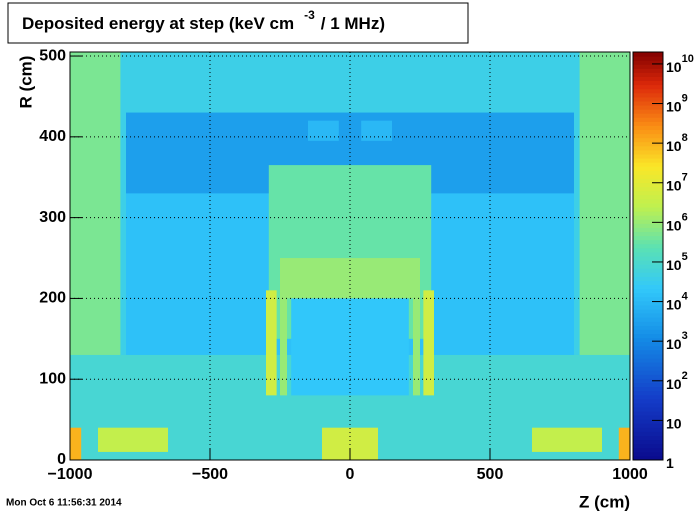 Image resolution: width=700 pixels, height=514 pixels. What do you see at coordinates (685, 138) in the screenshot?
I see `z-tick-exponent: 8` at bounding box center [685, 138].